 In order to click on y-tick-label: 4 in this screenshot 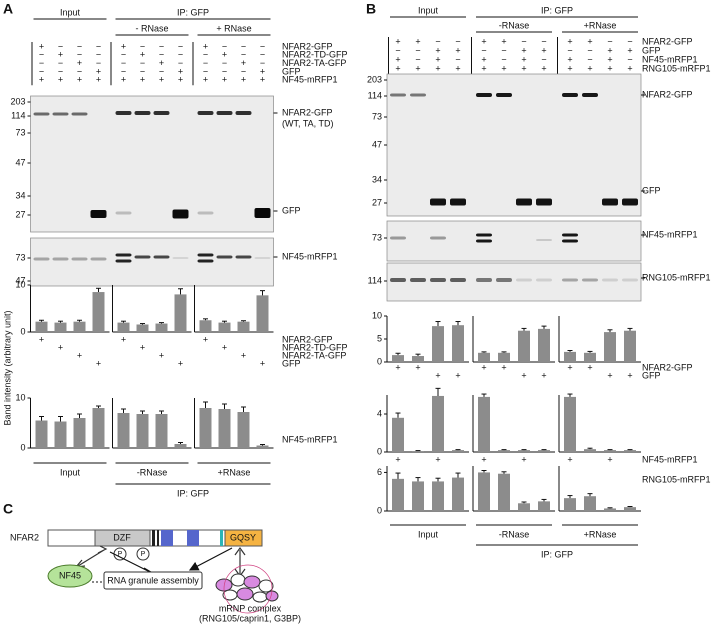, I will do `click(379, 413)`.